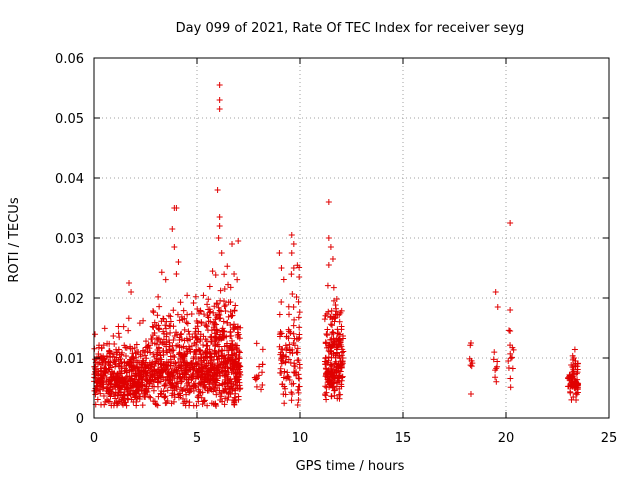 This screenshot has width=640, height=480. What do you see at coordinates (506, 438) in the screenshot?
I see `x-tick-label: 20` at bounding box center [506, 438].